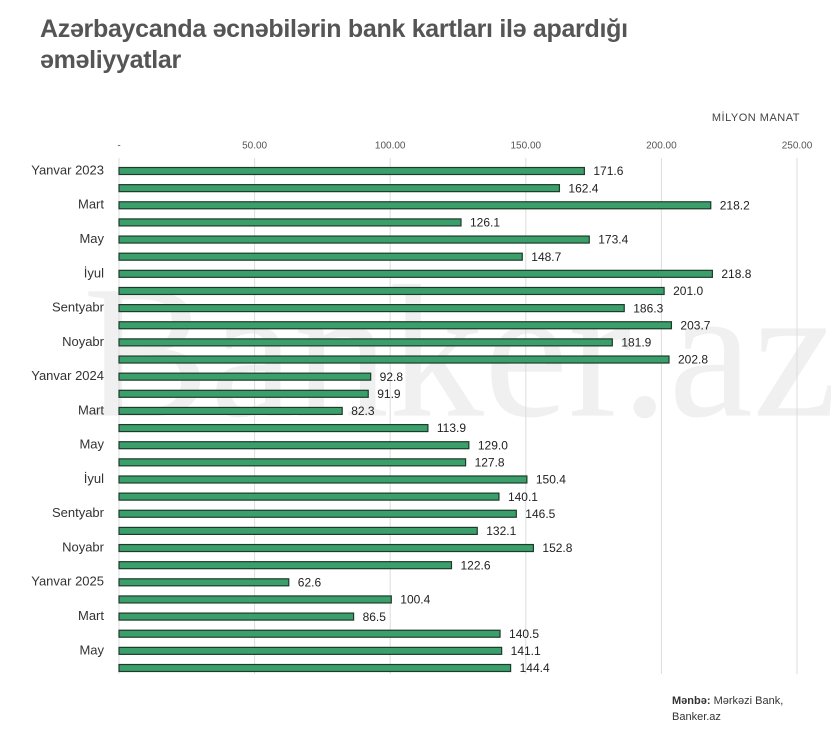 Image resolution: width=831 pixels, height=747 pixels. What do you see at coordinates (551, 480) in the screenshot?
I see `value-label: 150.4` at bounding box center [551, 480].